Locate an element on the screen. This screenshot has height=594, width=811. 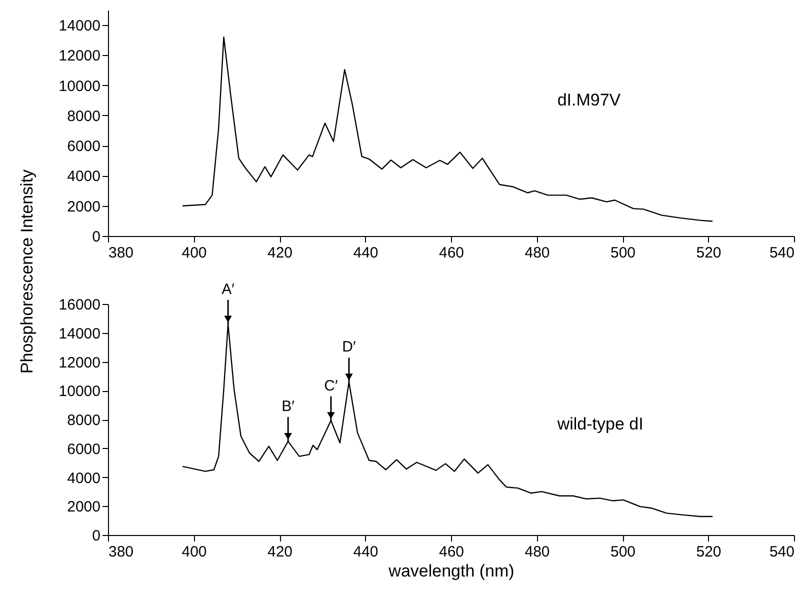
text: dI.M97V is located at coordinates (589, 100).